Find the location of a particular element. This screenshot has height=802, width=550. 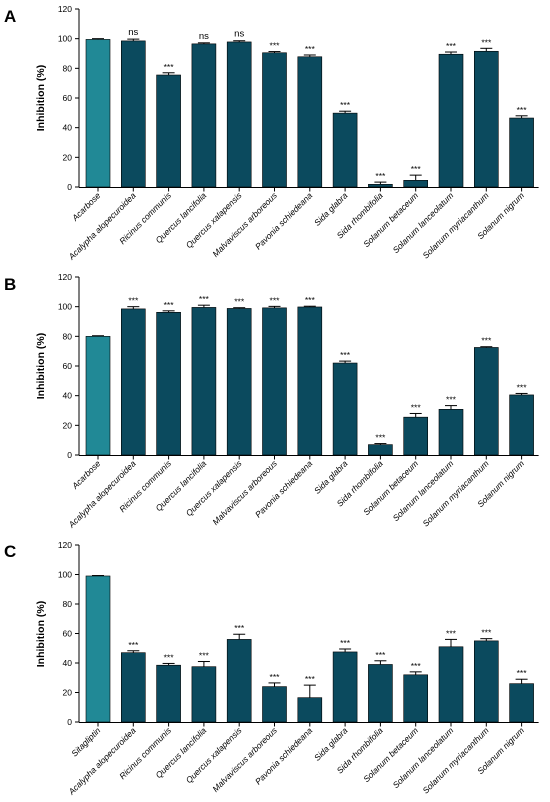

panel-letter: C is located at coordinates (10, 551).